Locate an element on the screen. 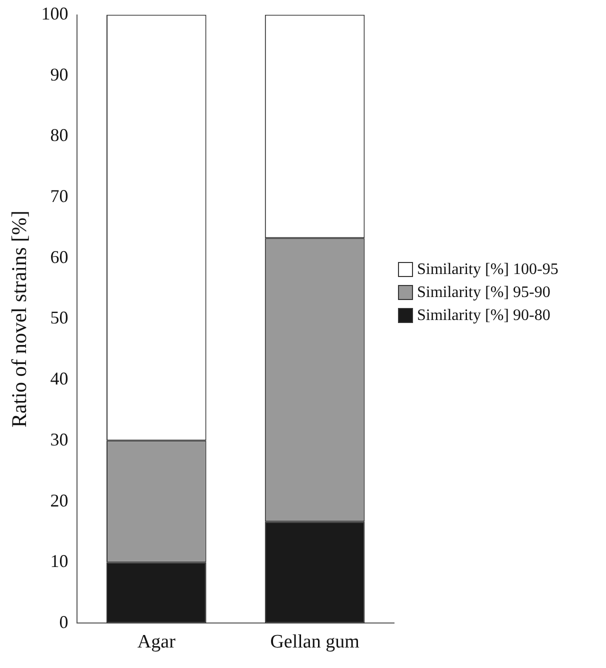 This screenshot has width=606, height=668. y-tick-label: 30 is located at coordinates (59, 439).